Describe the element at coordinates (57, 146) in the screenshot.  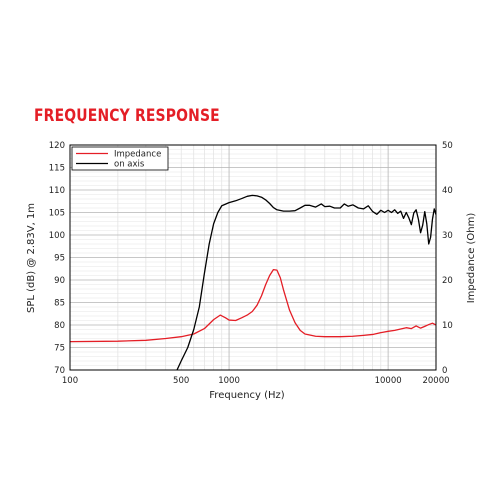
I see `y-tick-label: 120` at that location.